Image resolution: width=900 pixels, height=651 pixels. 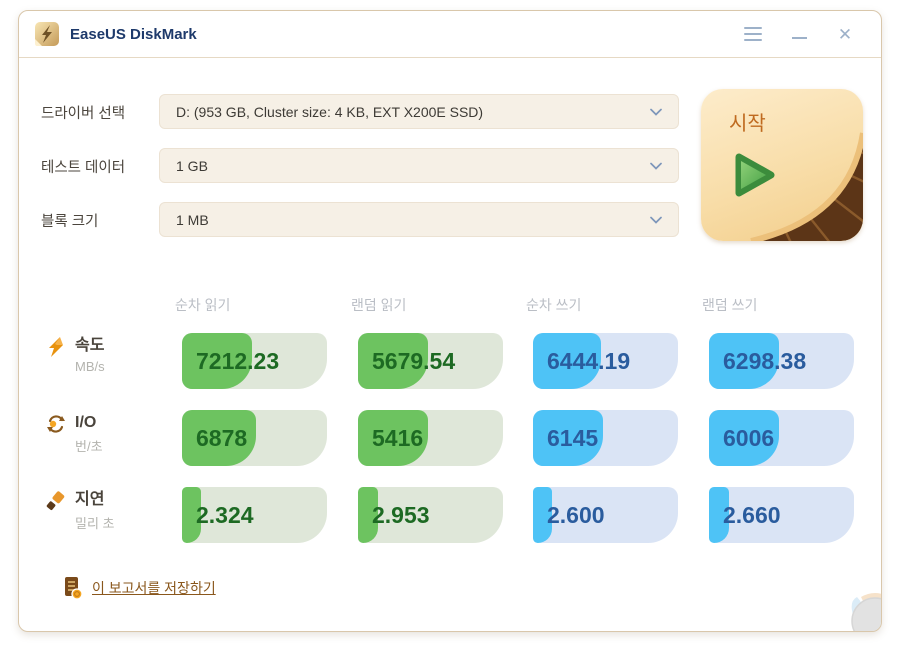 What do you see at coordinates (753, 34) in the screenshot?
I see `menu-icon` at bounding box center [753, 34].